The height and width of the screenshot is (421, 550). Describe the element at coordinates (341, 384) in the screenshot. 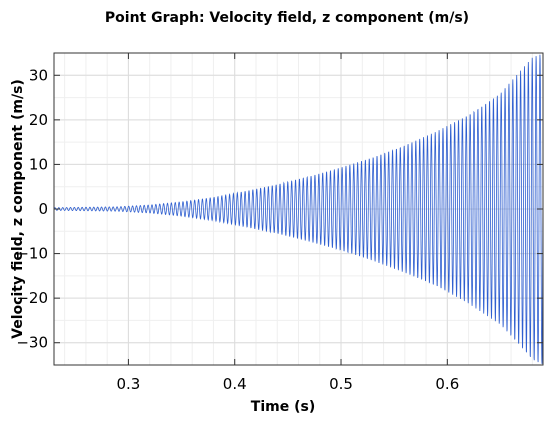

I see `x-tick-label: 0.5` at that location.